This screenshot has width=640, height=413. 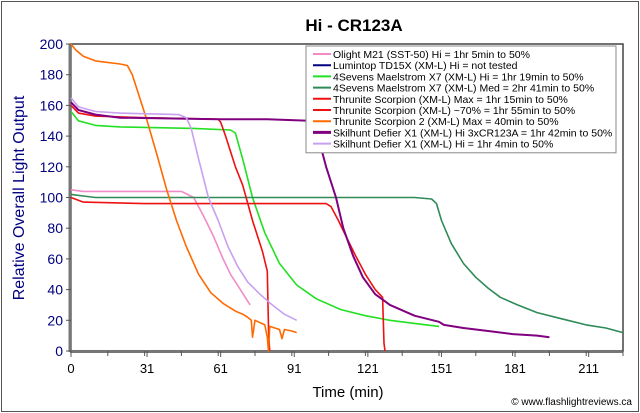 What do you see at coordinates (431, 55) in the screenshot?
I see `legend-entry: Olight M21 (SST-50) Hi = 1hr 5min to 50%` at bounding box center [431, 55].